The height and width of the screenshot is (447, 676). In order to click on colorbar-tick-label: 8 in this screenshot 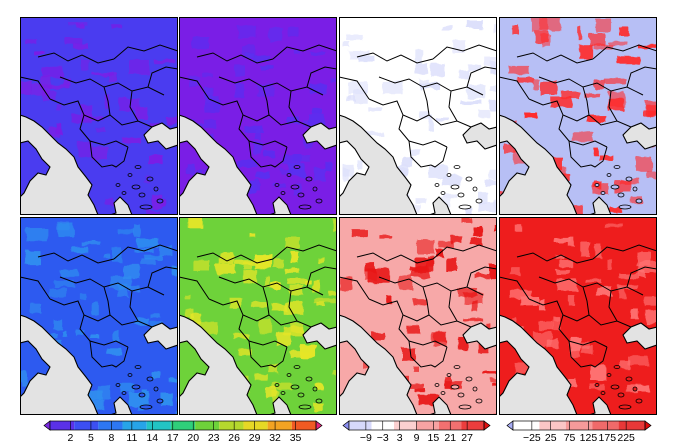, I will do `click(111, 438)`.